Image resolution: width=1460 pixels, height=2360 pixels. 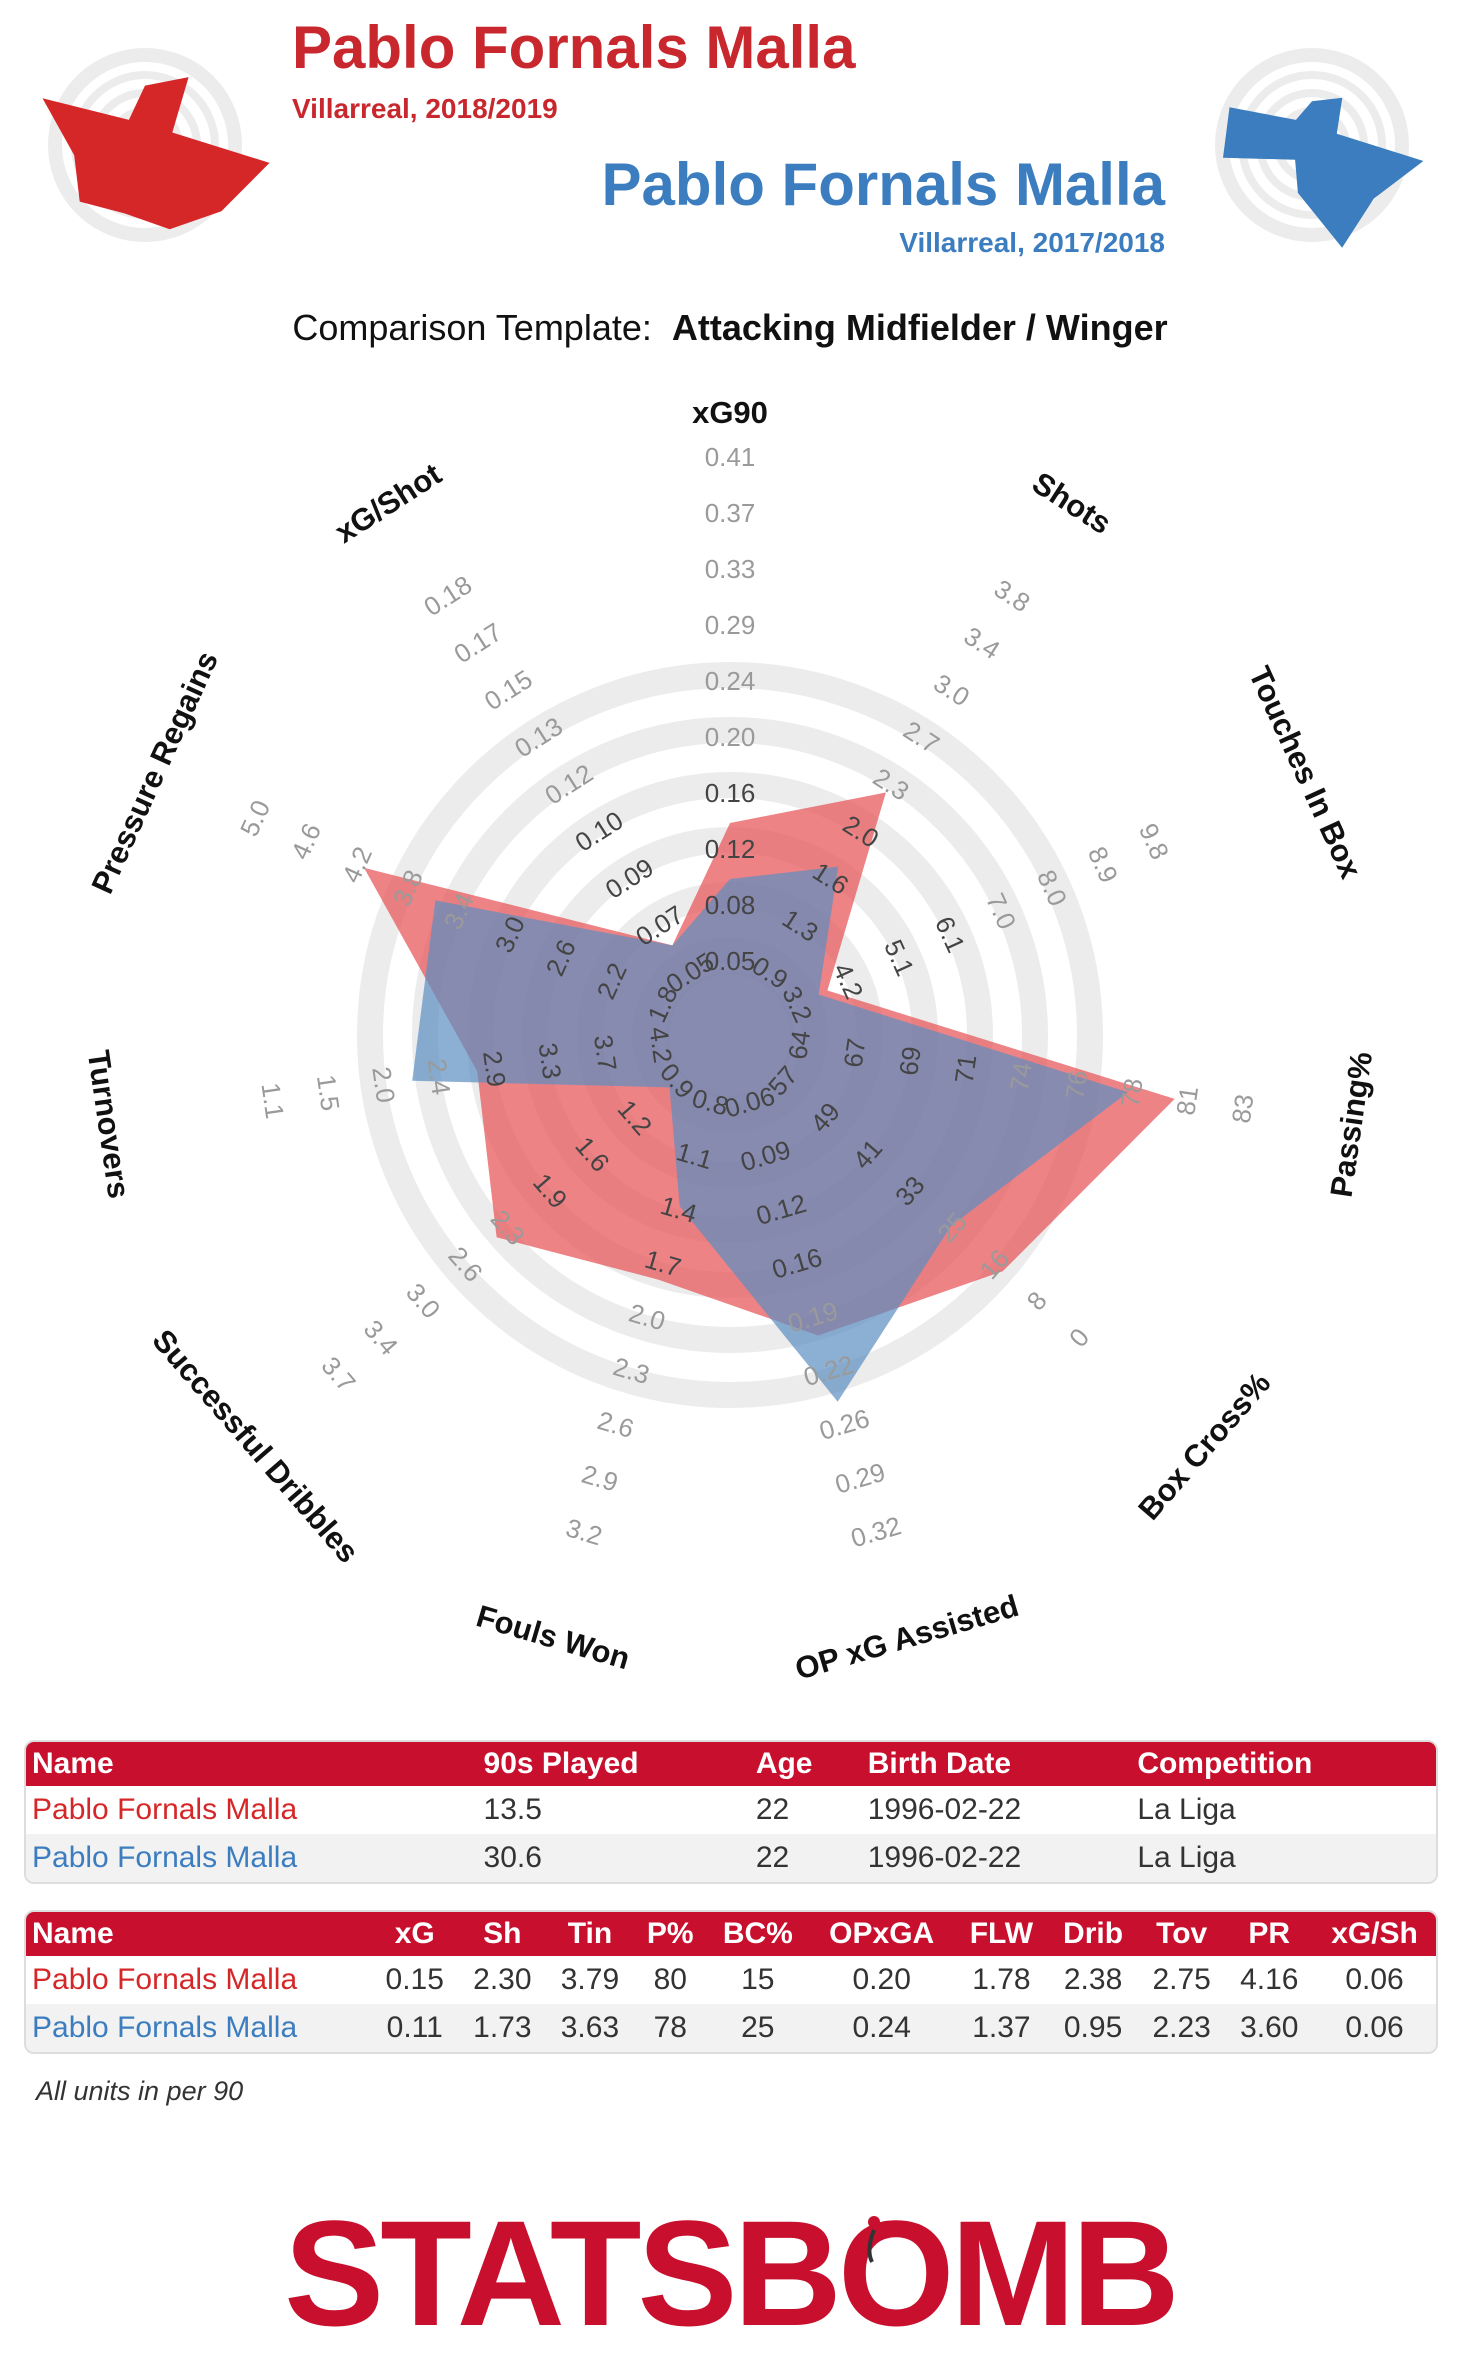 I want to click on player2-thumbnail, so click(x=1319, y=148).